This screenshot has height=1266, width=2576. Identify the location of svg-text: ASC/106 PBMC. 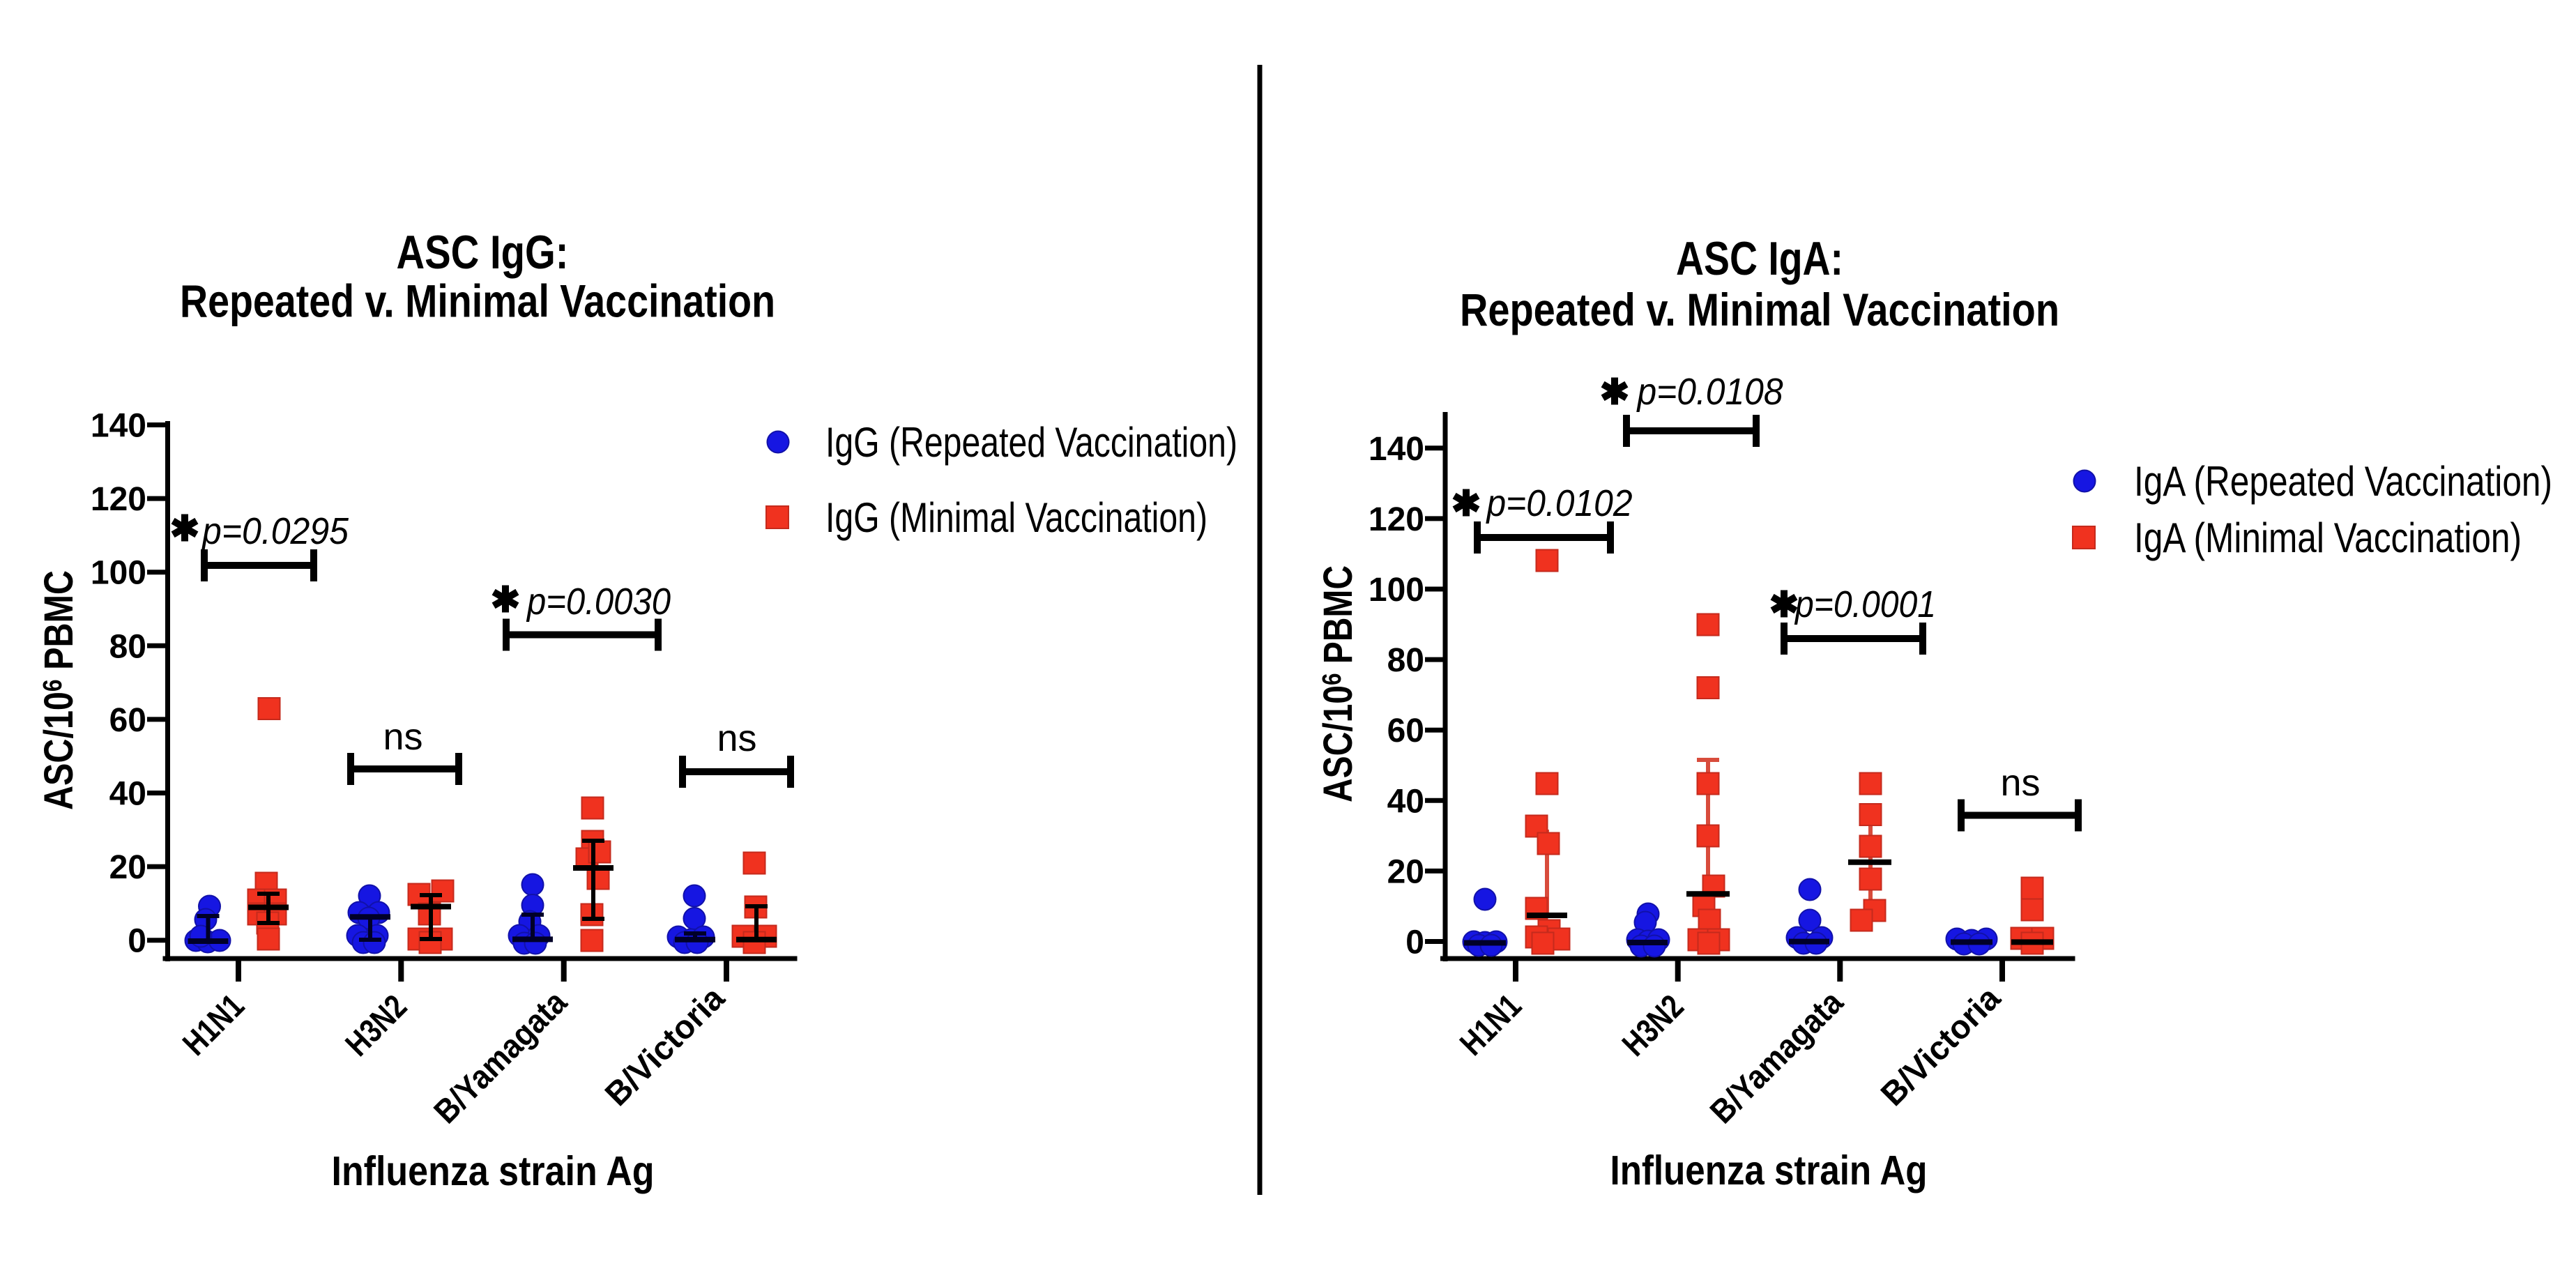
(1338, 684).